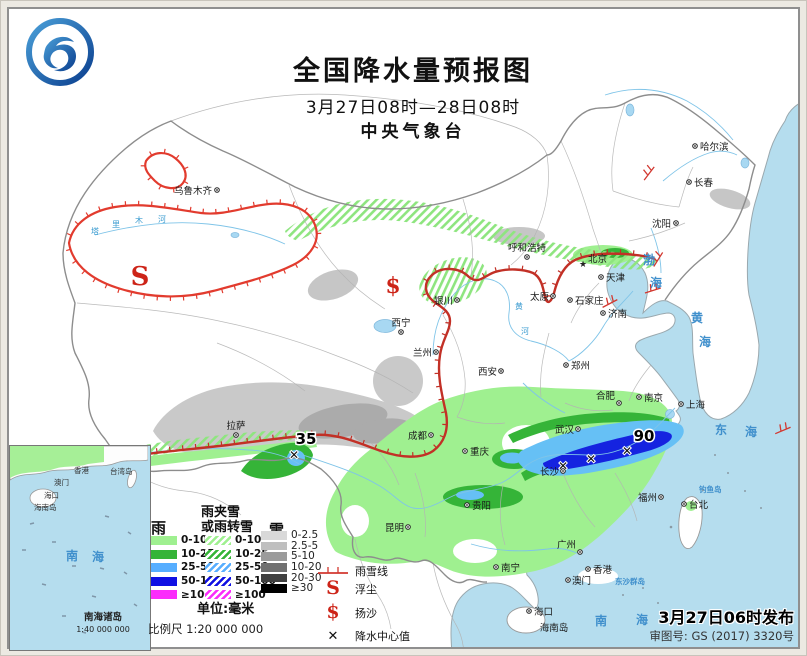 The image size is (807, 656). I want to click on city-label: 哈尔滨, so click(714, 147).